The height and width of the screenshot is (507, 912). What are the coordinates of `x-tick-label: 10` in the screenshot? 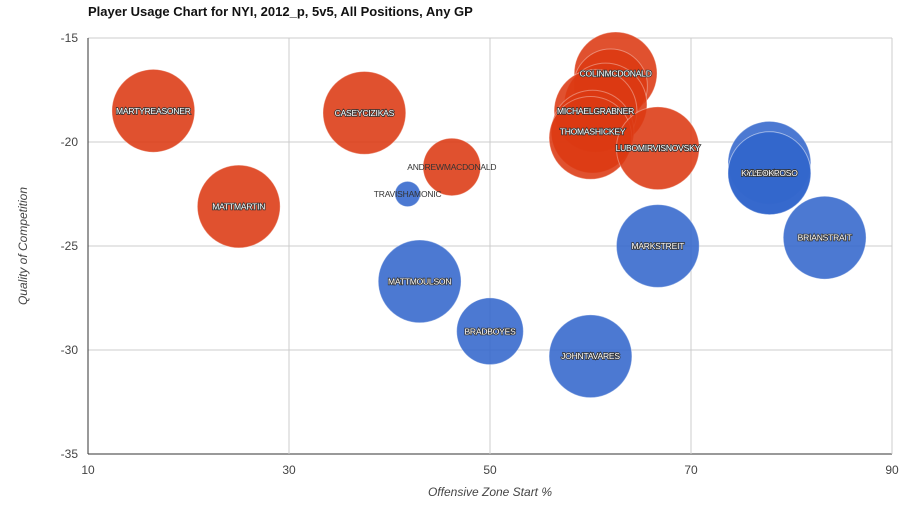 It's located at (88, 470).